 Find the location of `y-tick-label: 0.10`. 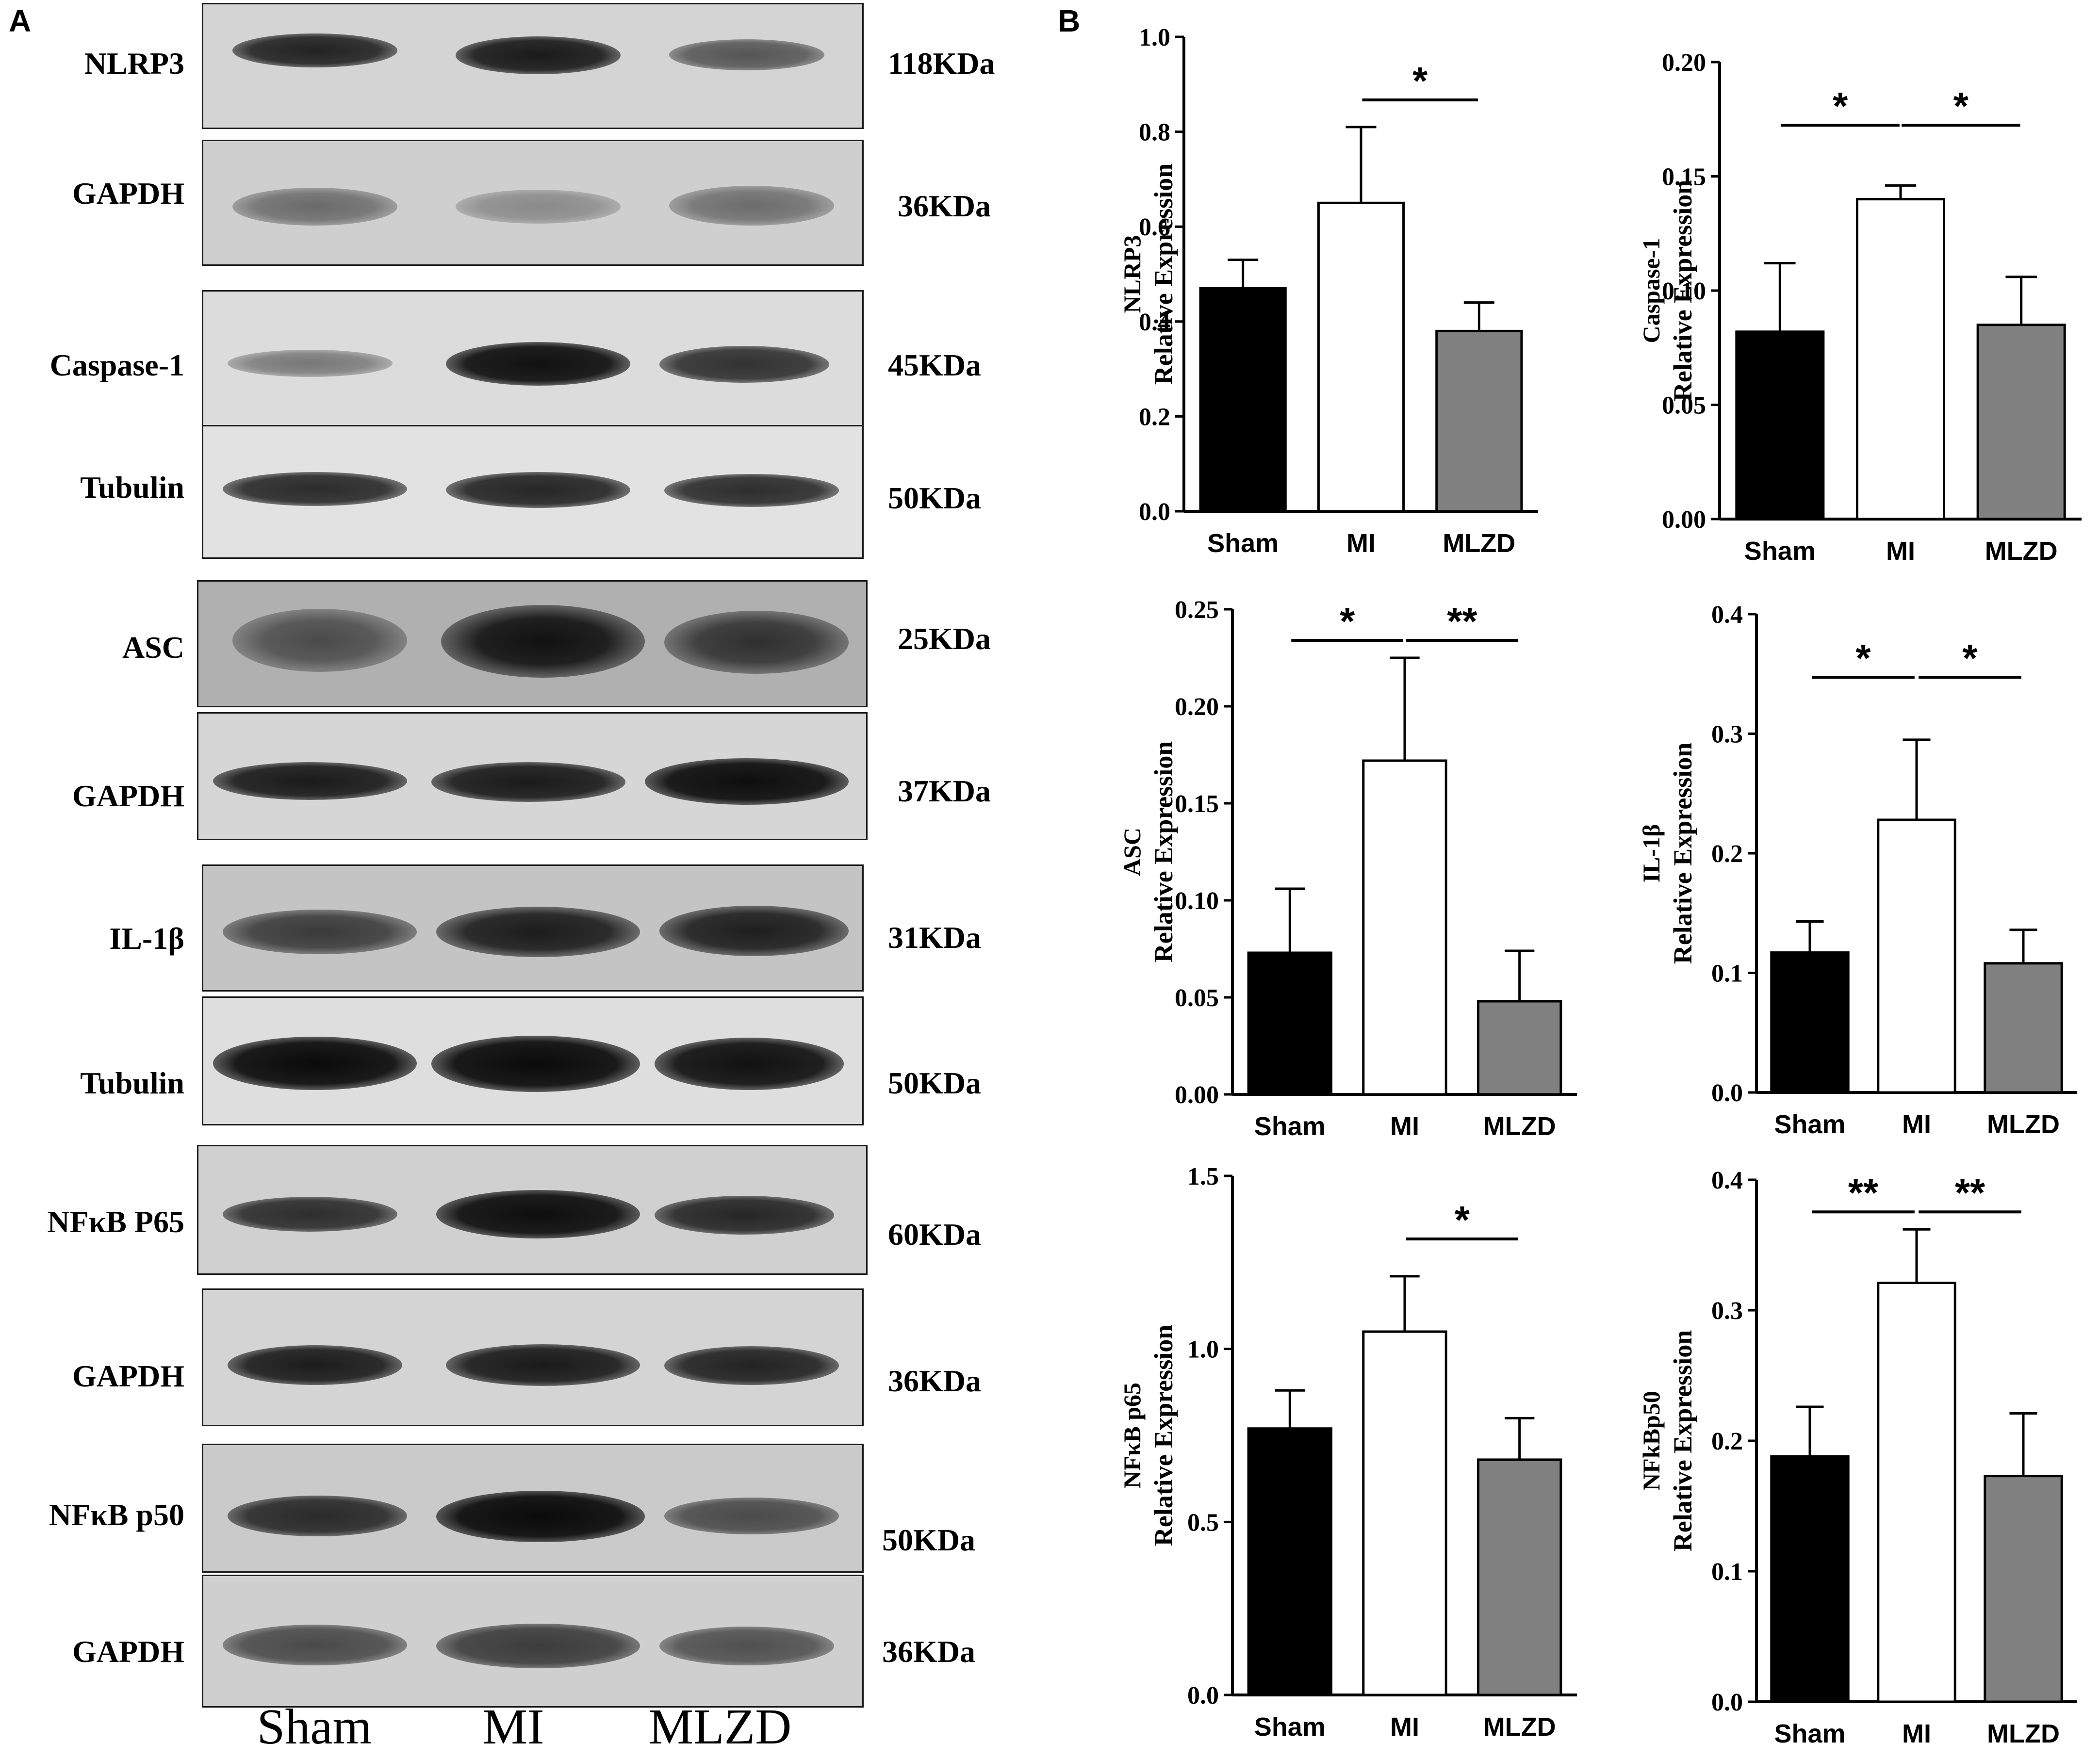

y-tick-label: 0.10 is located at coordinates (1684, 291).